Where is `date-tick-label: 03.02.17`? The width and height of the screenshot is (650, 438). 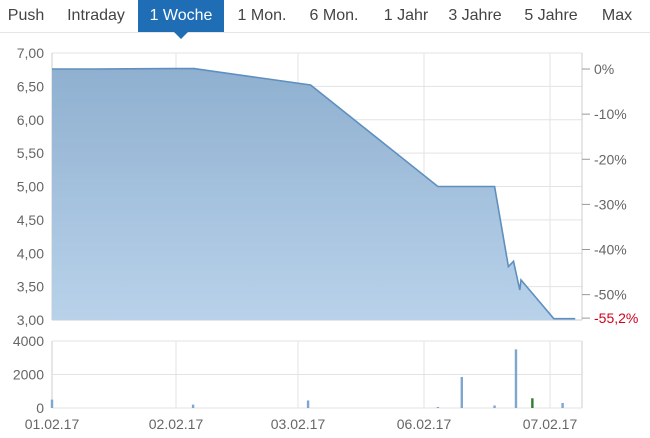 date-tick-label: 03.02.17 is located at coordinates (298, 424).